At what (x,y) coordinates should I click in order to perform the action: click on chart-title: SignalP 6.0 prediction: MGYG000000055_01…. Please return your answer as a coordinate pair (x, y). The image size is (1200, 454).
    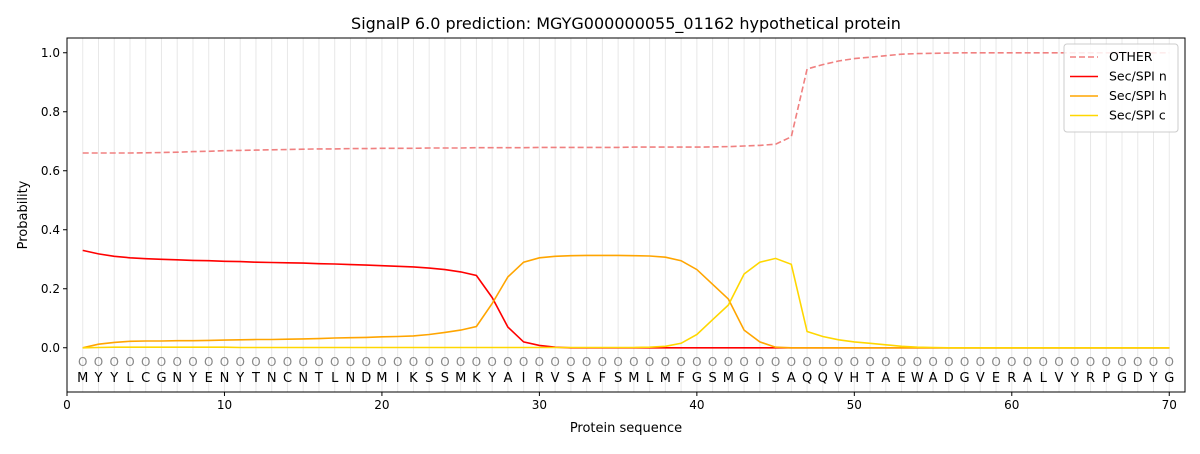
    Looking at the image, I should click on (626, 24).